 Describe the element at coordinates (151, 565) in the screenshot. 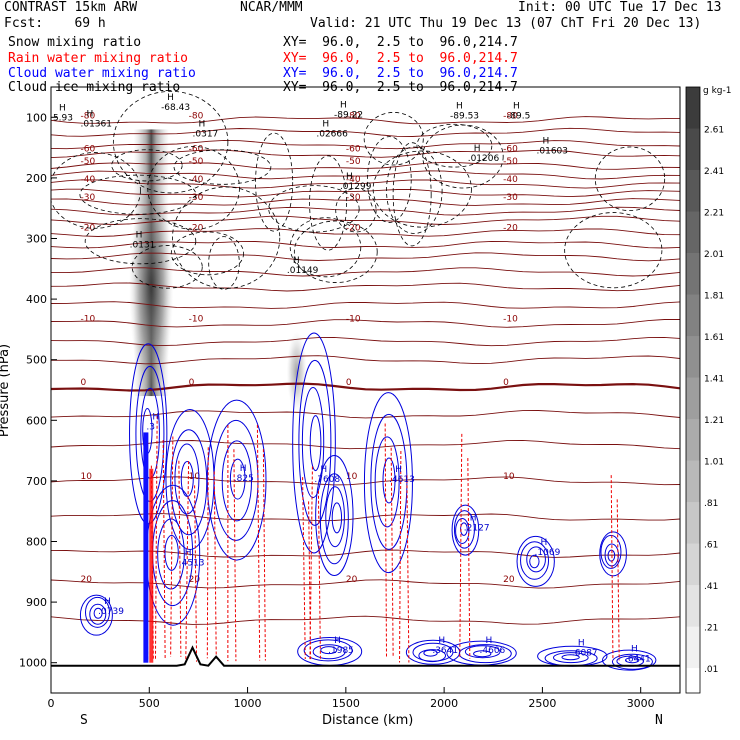

I see `rain-water-core` at that location.